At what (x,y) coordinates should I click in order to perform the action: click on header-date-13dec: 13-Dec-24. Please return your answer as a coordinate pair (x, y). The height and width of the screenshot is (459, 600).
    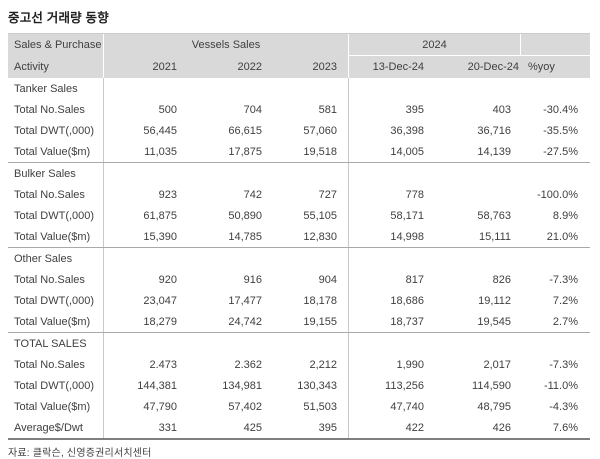
    Looking at the image, I should click on (392, 67).